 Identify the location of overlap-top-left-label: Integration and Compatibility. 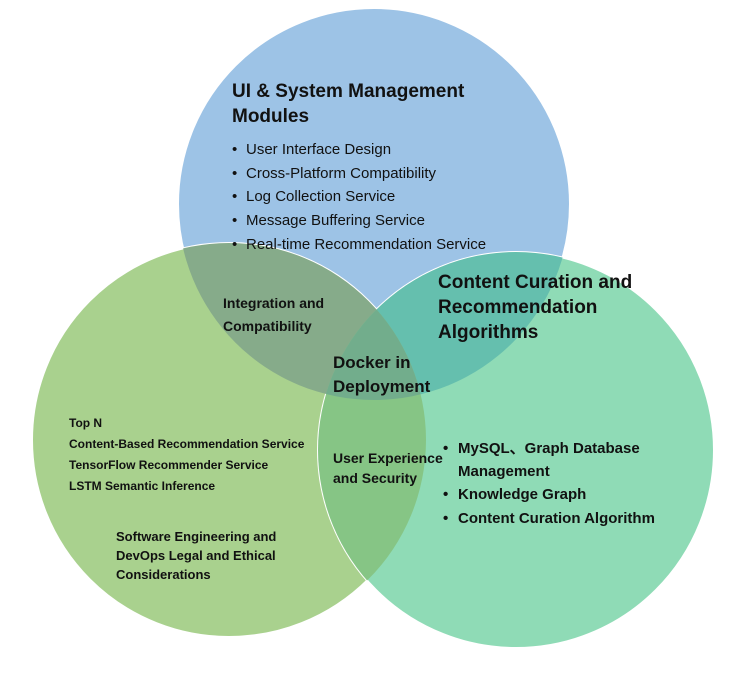
(275, 314).